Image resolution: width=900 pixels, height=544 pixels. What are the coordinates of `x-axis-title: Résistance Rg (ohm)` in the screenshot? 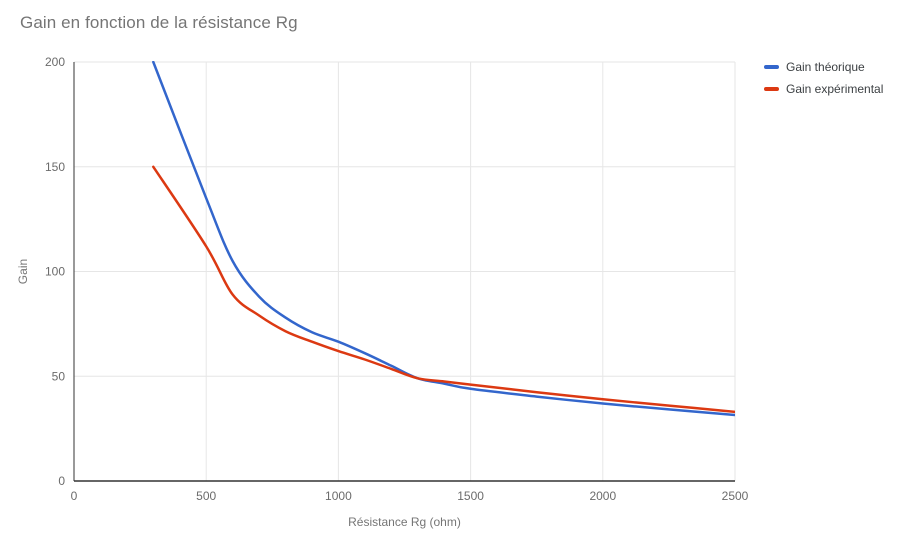 It's located at (404, 522).